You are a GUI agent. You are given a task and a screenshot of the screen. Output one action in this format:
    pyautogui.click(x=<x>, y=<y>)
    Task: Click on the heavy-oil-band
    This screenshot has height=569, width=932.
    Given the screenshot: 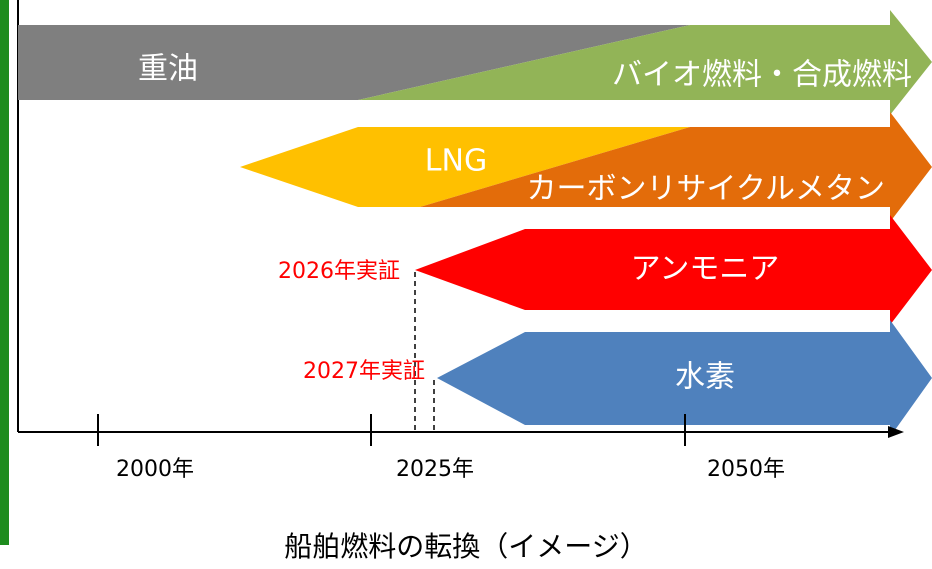 What is the action you would take?
    pyautogui.click(x=354, y=62)
    